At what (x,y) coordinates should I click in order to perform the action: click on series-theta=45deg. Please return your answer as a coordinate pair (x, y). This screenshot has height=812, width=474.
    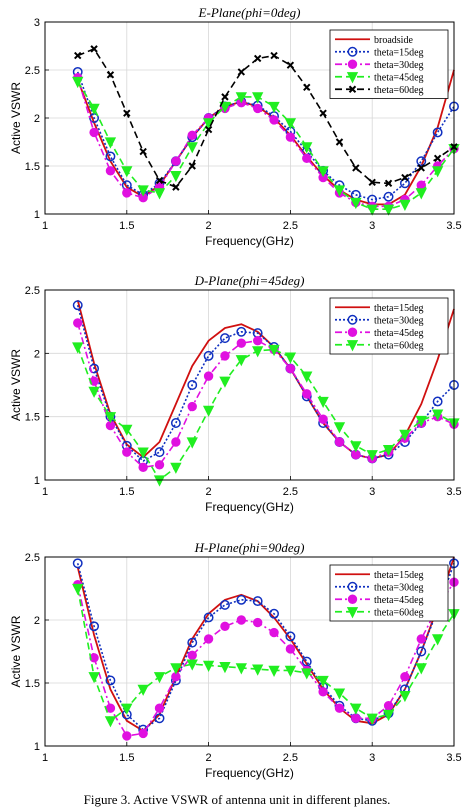
    Looking at the image, I should click on (266, 146).